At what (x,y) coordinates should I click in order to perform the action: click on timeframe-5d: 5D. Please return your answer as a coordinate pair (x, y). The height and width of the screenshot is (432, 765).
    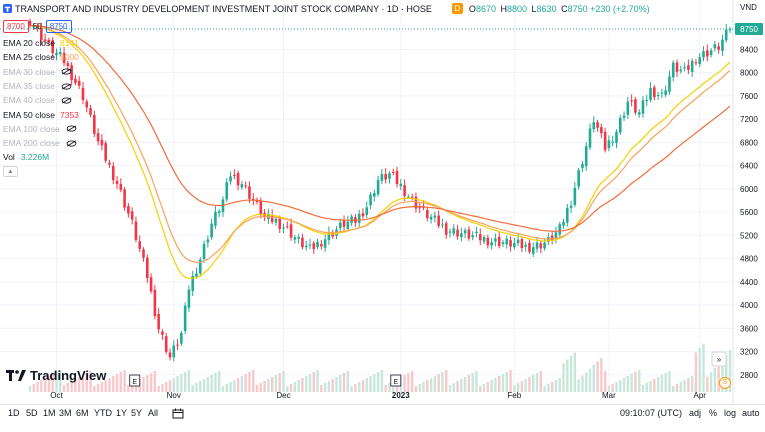
    Looking at the image, I should click on (32, 413).